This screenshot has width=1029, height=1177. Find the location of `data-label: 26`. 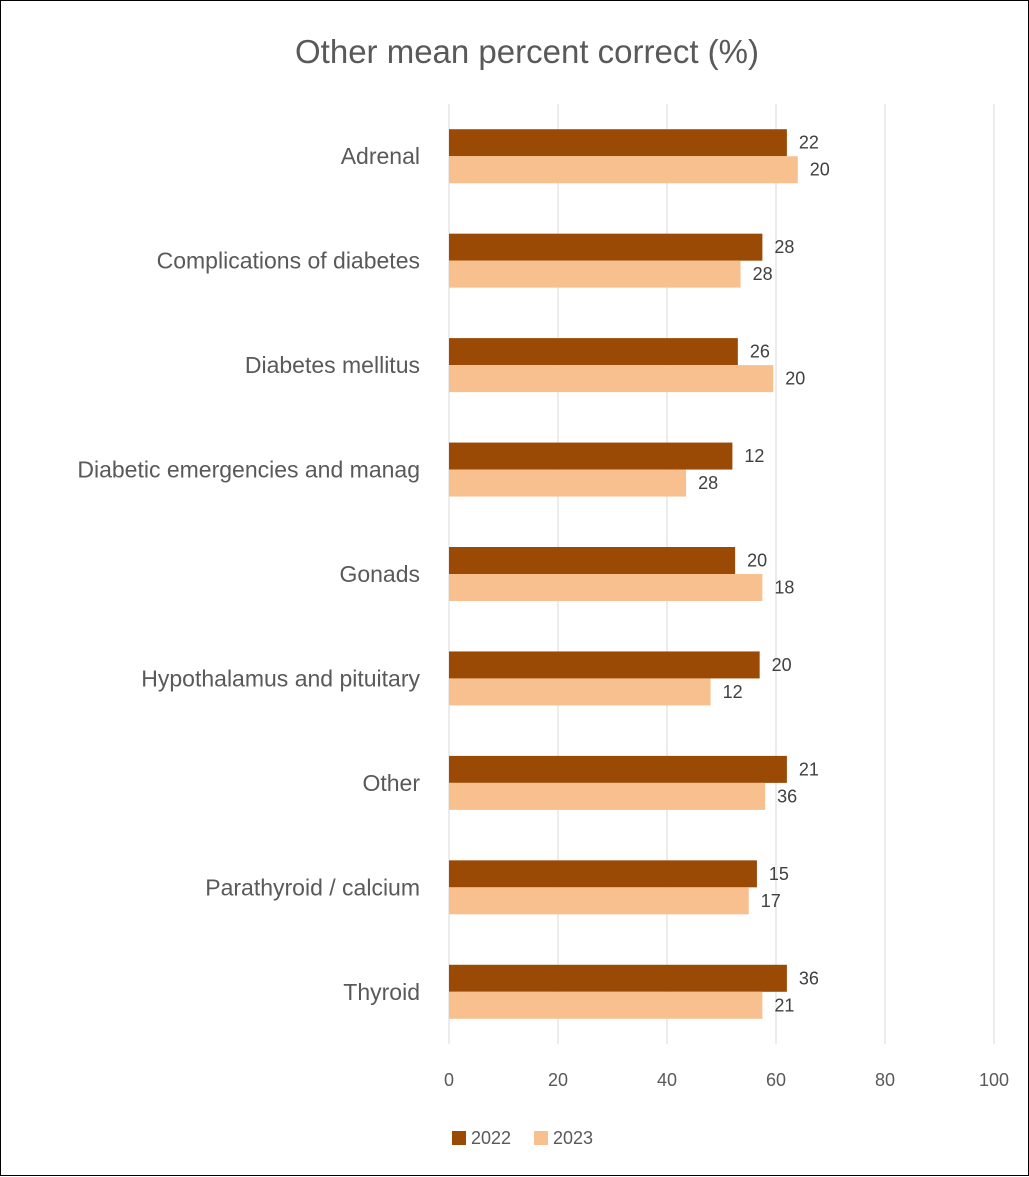

data-label: 26 is located at coordinates (760, 352).